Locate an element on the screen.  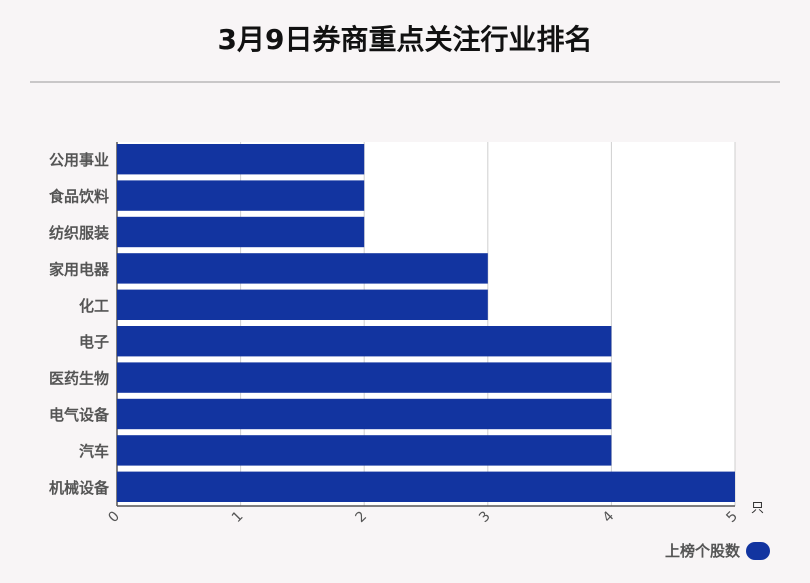
category-label: 化工 is located at coordinates (94, 306).